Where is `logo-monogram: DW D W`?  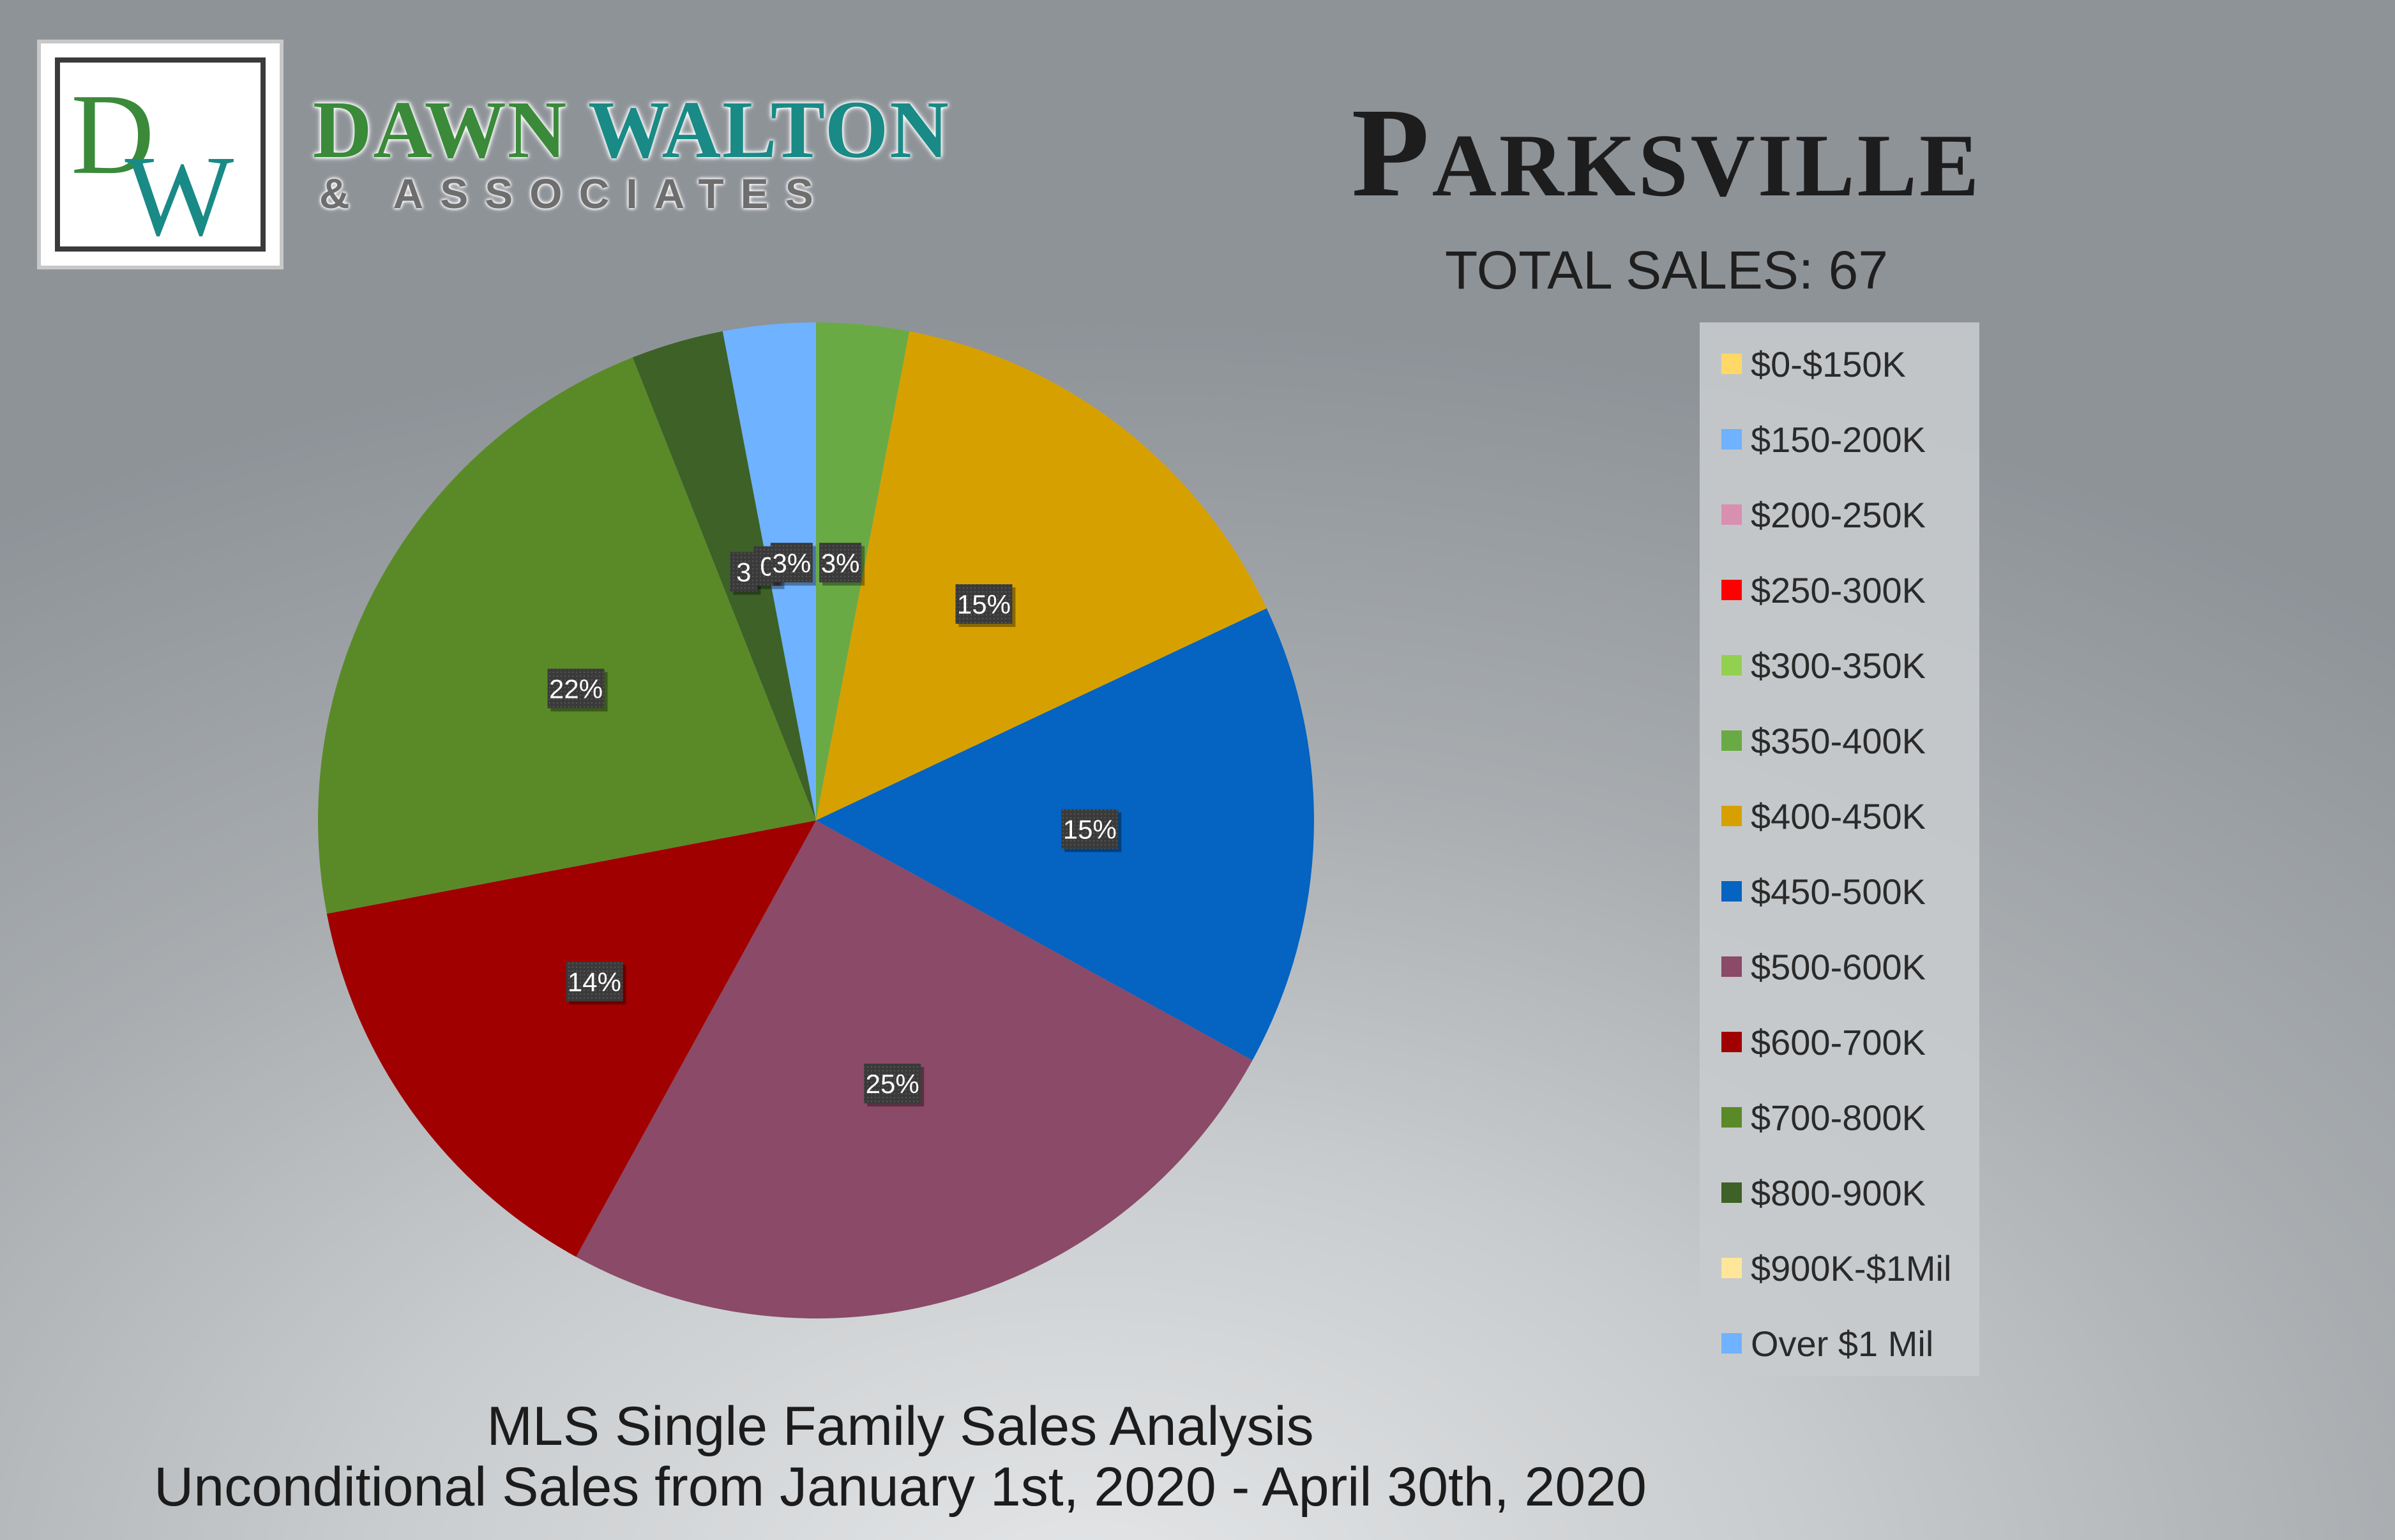 logo-monogram: DW D W is located at coordinates (152, 158).